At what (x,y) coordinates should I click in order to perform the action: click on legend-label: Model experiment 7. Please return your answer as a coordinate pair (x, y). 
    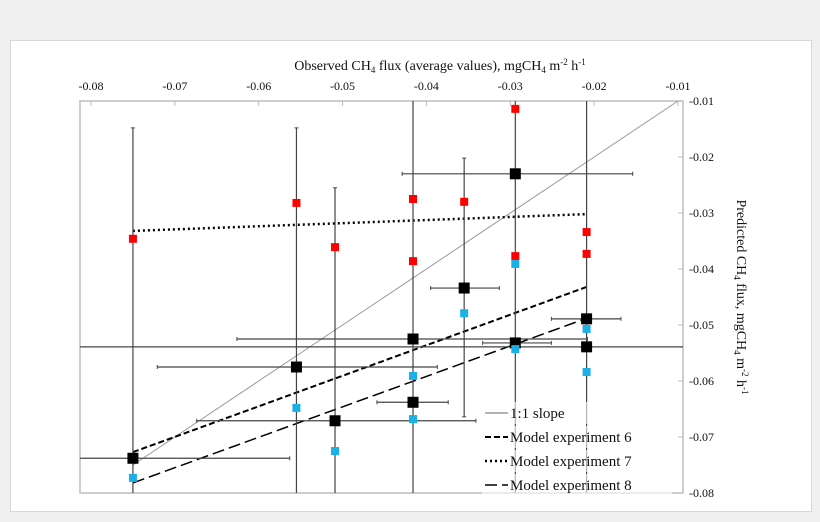
    Looking at the image, I should click on (571, 462).